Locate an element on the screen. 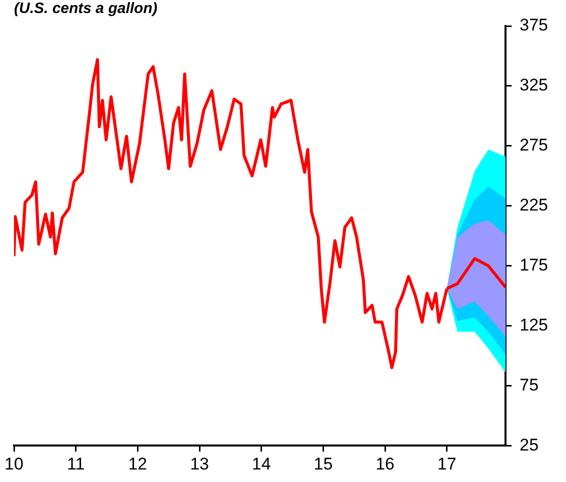 The width and height of the screenshot is (566, 482). y-tick-label: 375 is located at coordinates (534, 25).